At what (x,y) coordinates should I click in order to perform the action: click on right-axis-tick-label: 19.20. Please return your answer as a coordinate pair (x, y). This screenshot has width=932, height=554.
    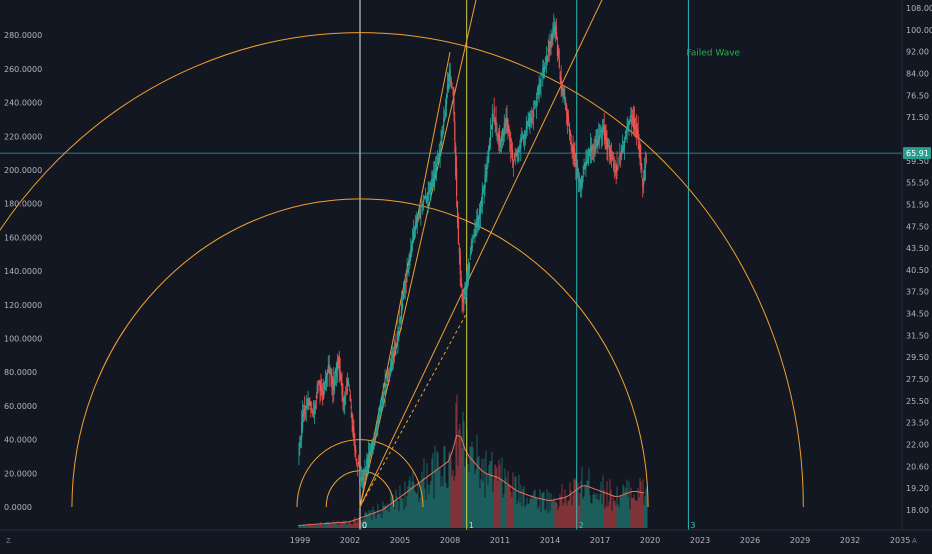
    Looking at the image, I should click on (917, 488).